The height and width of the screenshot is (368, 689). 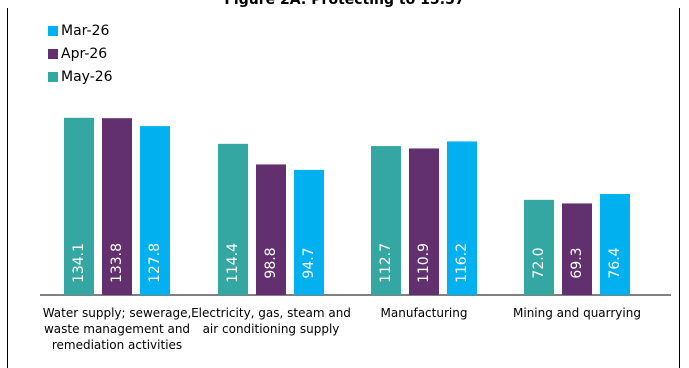 What do you see at coordinates (117, 329) in the screenshot?
I see `category-label: waste management and` at bounding box center [117, 329].